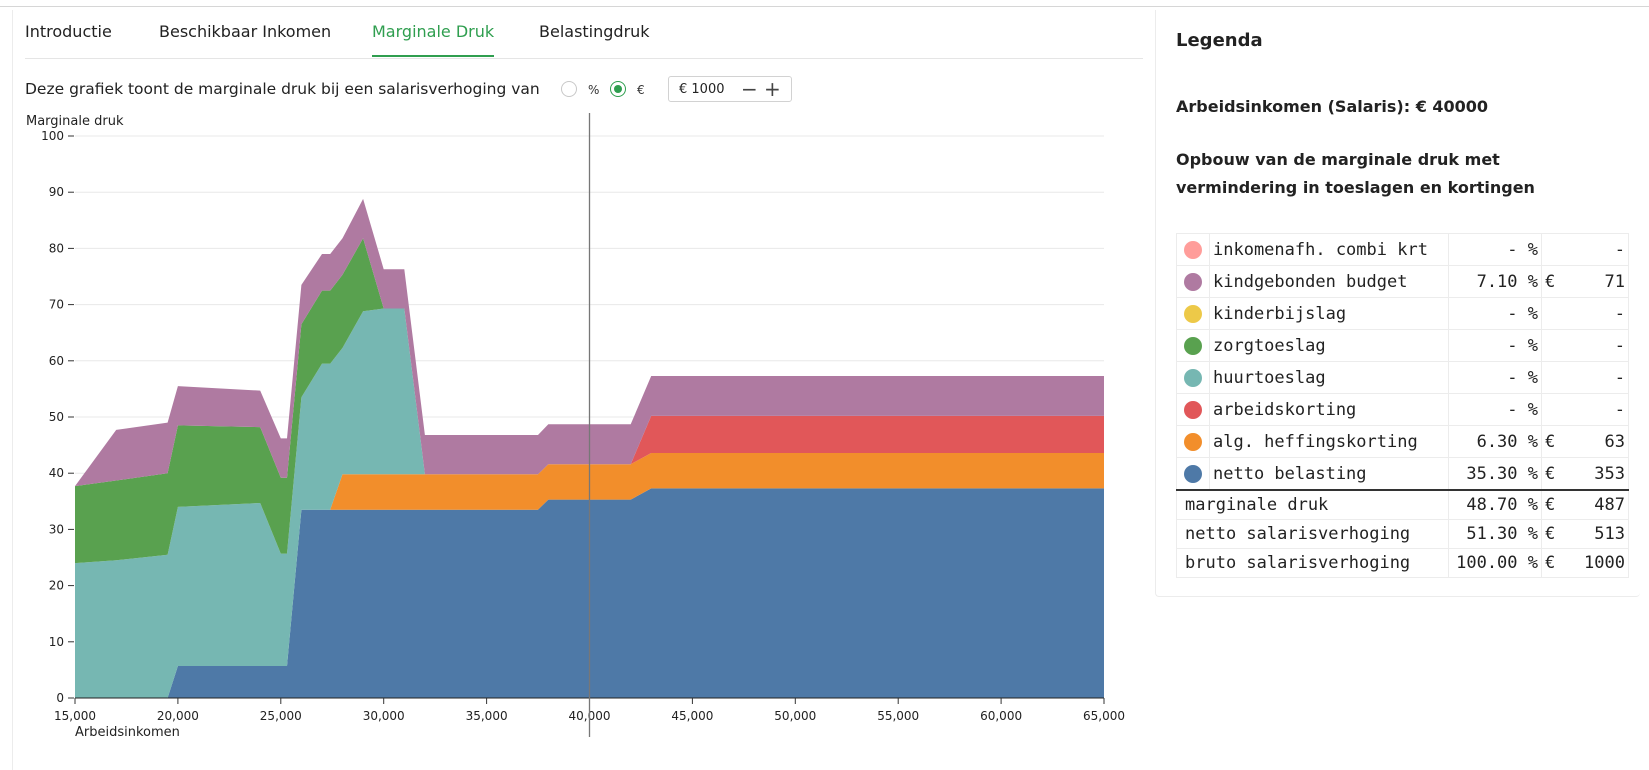  Describe the element at coordinates (56, 305) in the screenshot. I see `y-tick-label: 70` at that location.